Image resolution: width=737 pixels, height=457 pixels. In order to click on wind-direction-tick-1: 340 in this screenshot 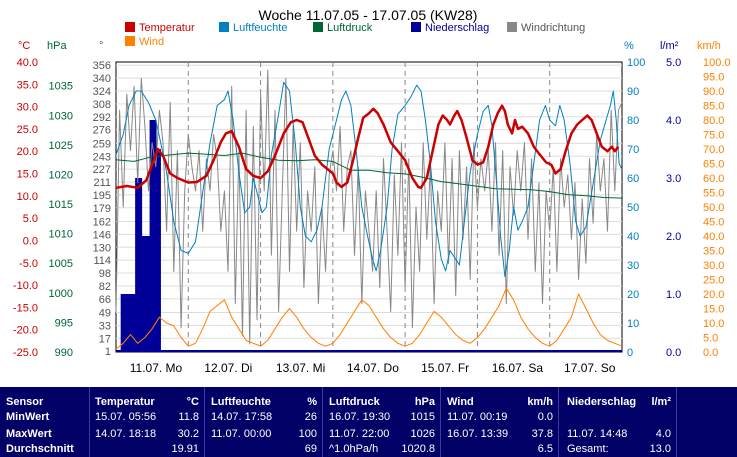, I will do `click(102, 79)`.